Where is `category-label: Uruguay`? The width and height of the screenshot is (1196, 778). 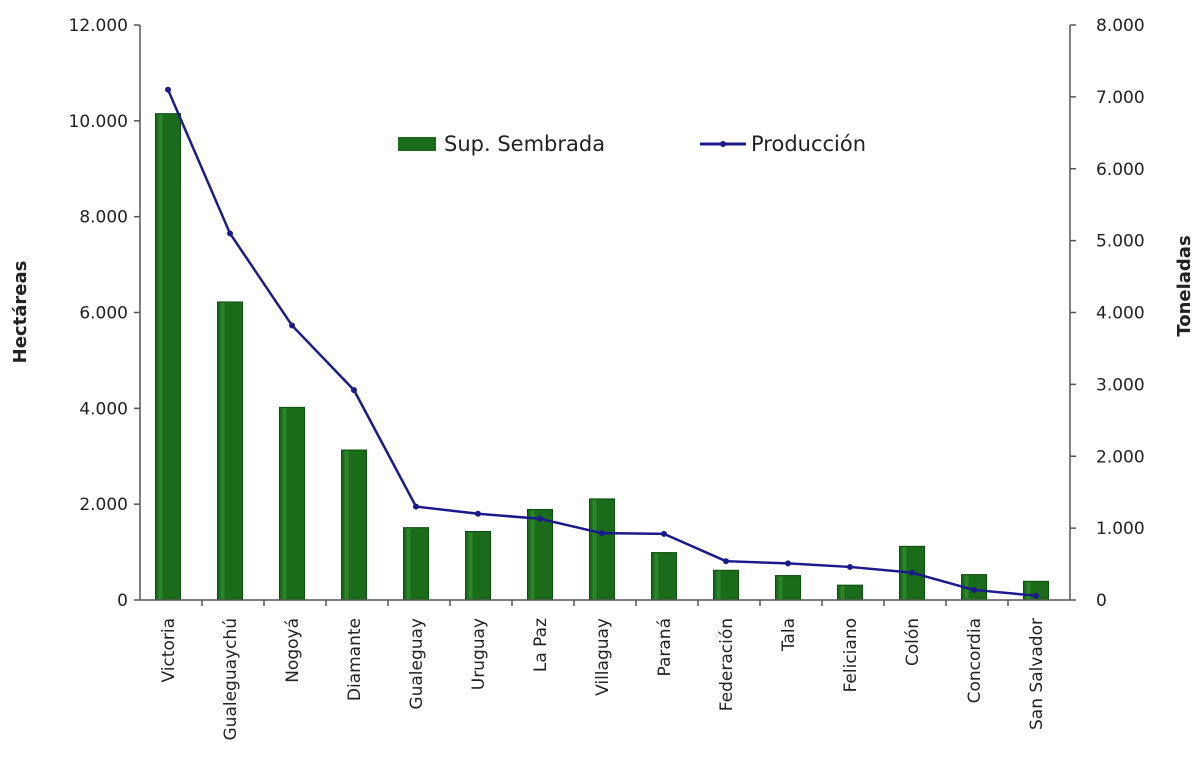
category-label: Uruguay is located at coordinates (479, 654).